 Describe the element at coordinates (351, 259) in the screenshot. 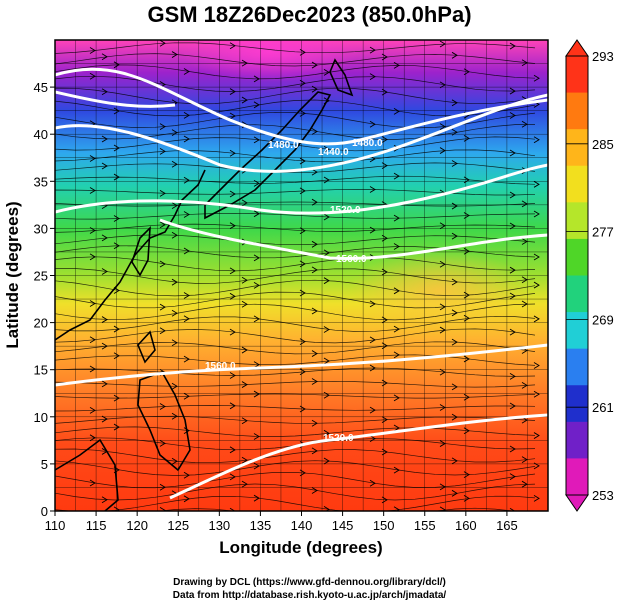

I see `contour-label: 1560.0` at that location.